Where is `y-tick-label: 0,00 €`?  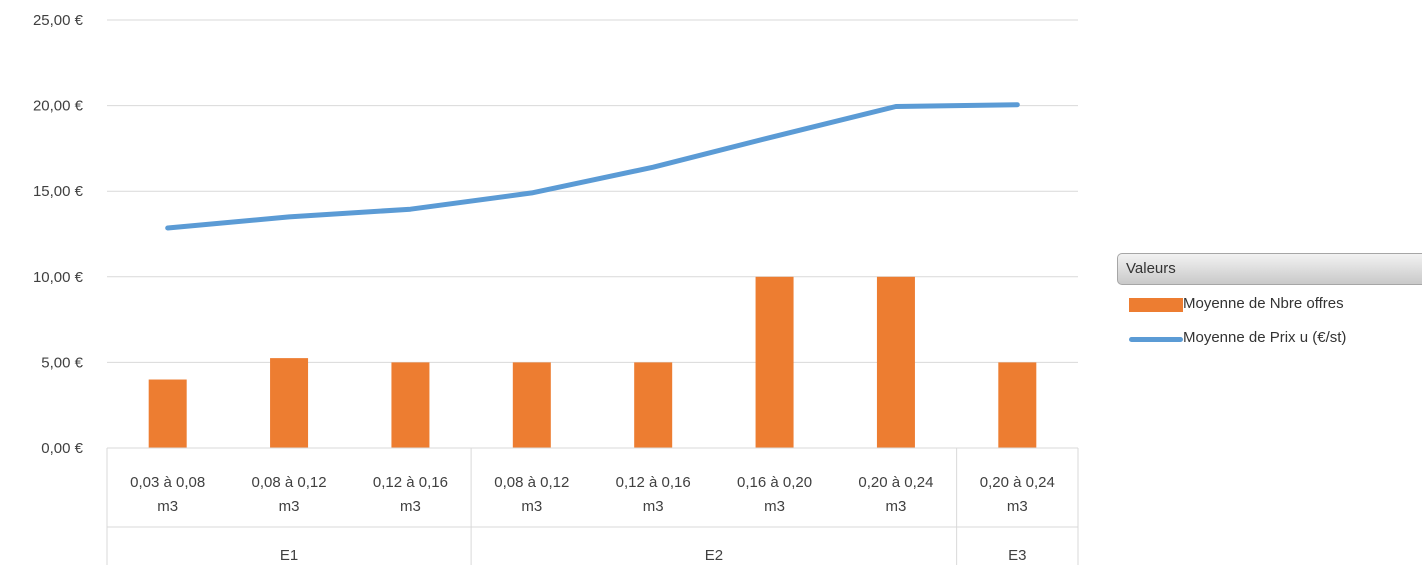 y-tick-label: 0,00 € is located at coordinates (62, 448).